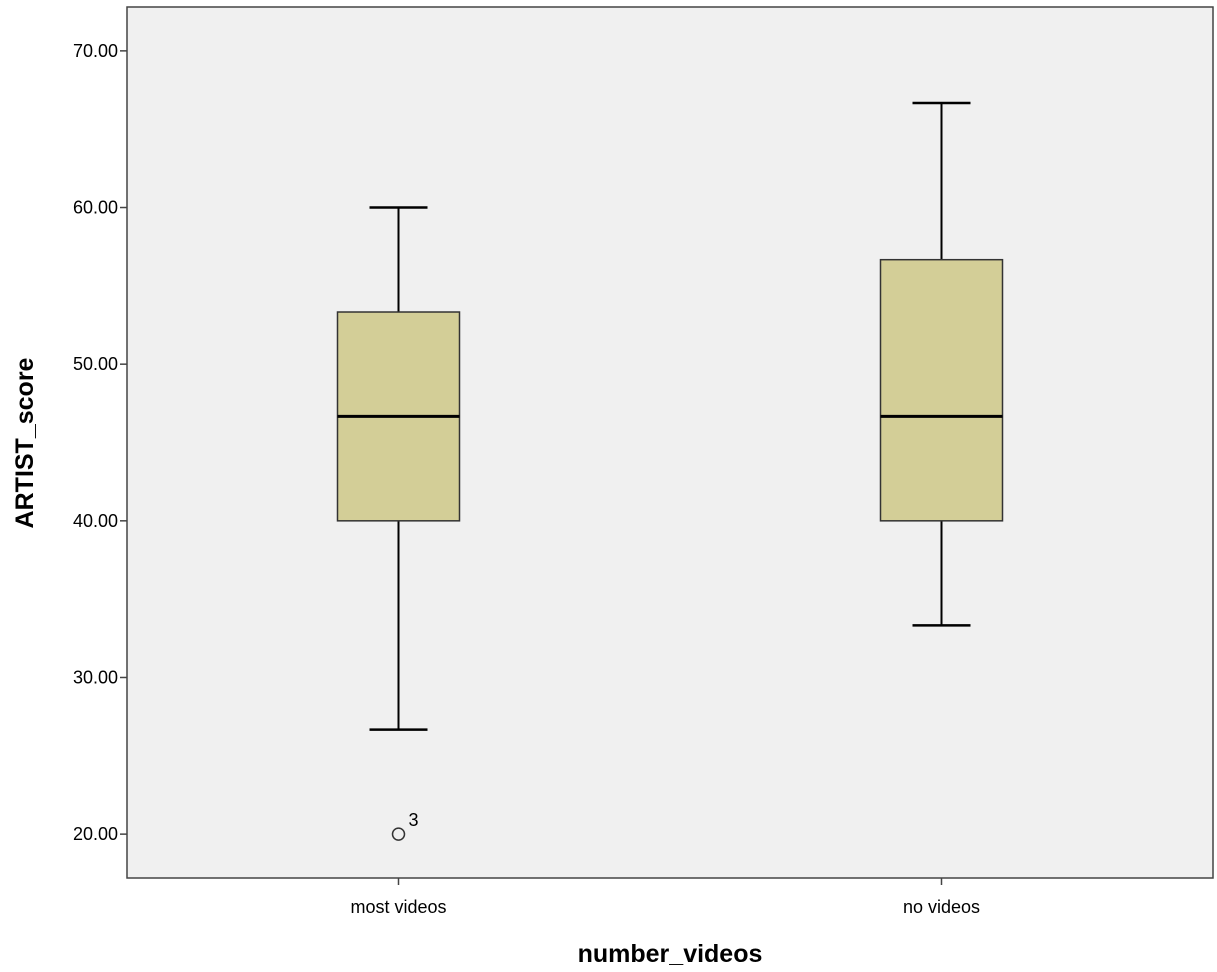 The width and height of the screenshot is (1217, 972). Describe the element at coordinates (95, 364) in the screenshot. I see `y-tick-label: 50.00` at that location.